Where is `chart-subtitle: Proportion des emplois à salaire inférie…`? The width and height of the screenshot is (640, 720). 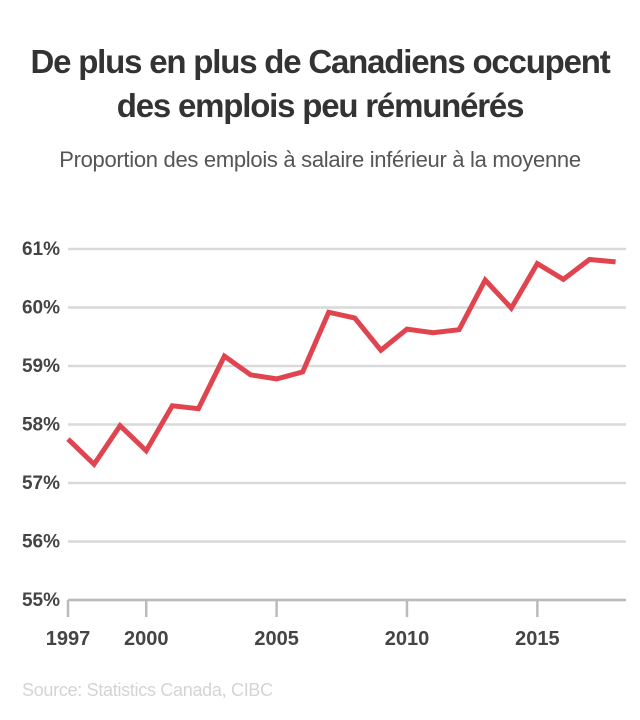 chart-subtitle: Proportion des emplois à salaire inférie… is located at coordinates (320, 159).